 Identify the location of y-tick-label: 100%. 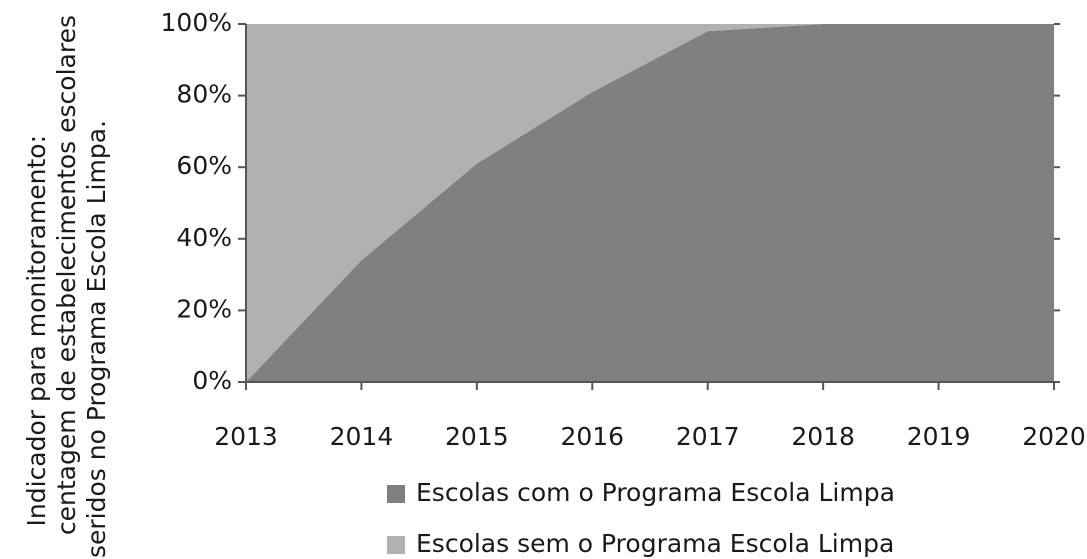
(196, 22).